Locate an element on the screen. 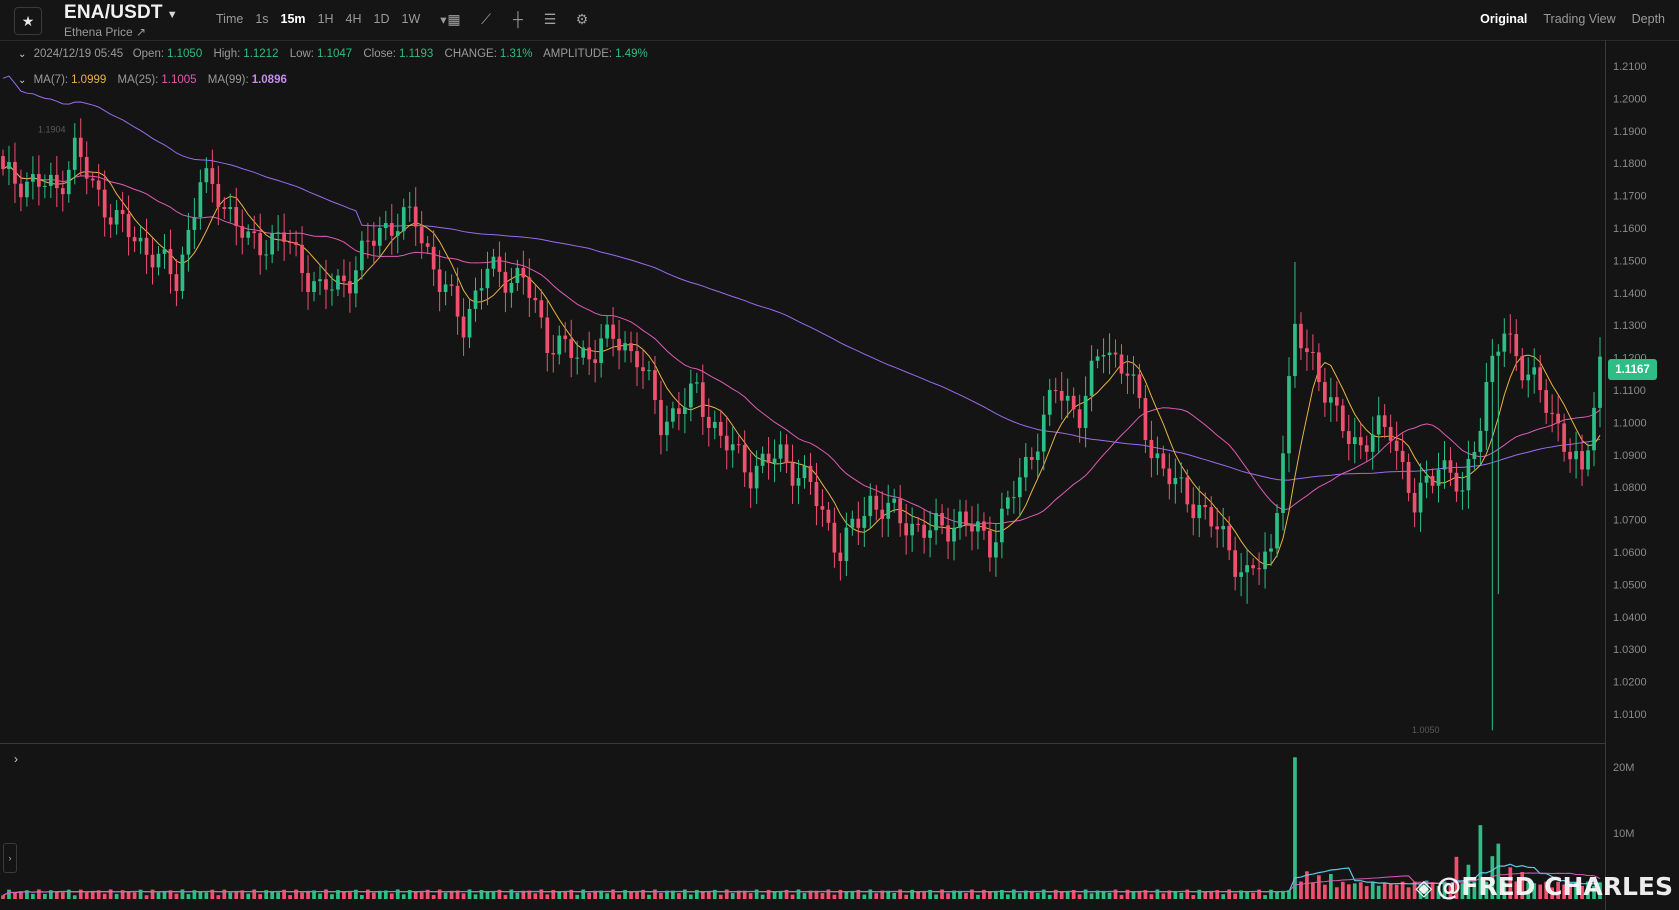 This screenshot has width=1679, height=910. volume-axis-label: 10M is located at coordinates (1623, 834).